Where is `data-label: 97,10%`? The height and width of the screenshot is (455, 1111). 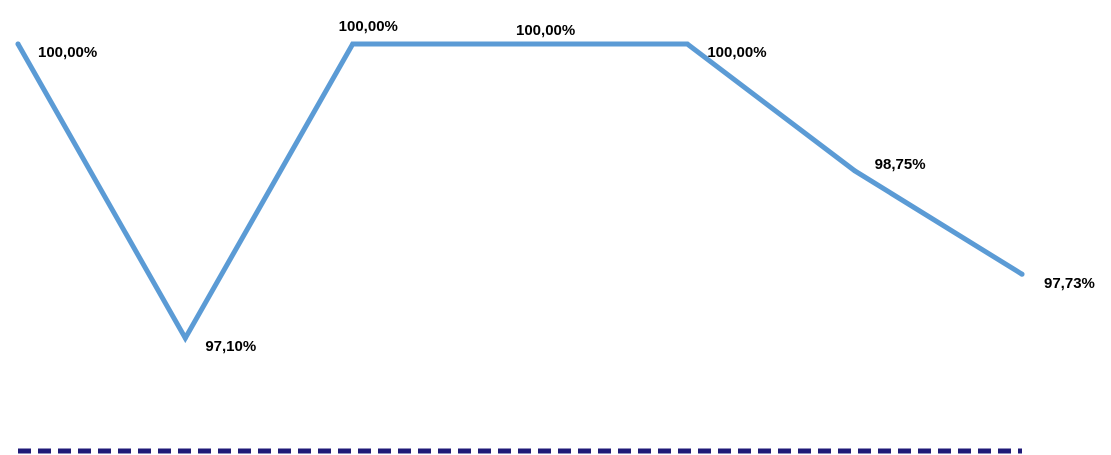
data-label: 97,10% is located at coordinates (230, 346).